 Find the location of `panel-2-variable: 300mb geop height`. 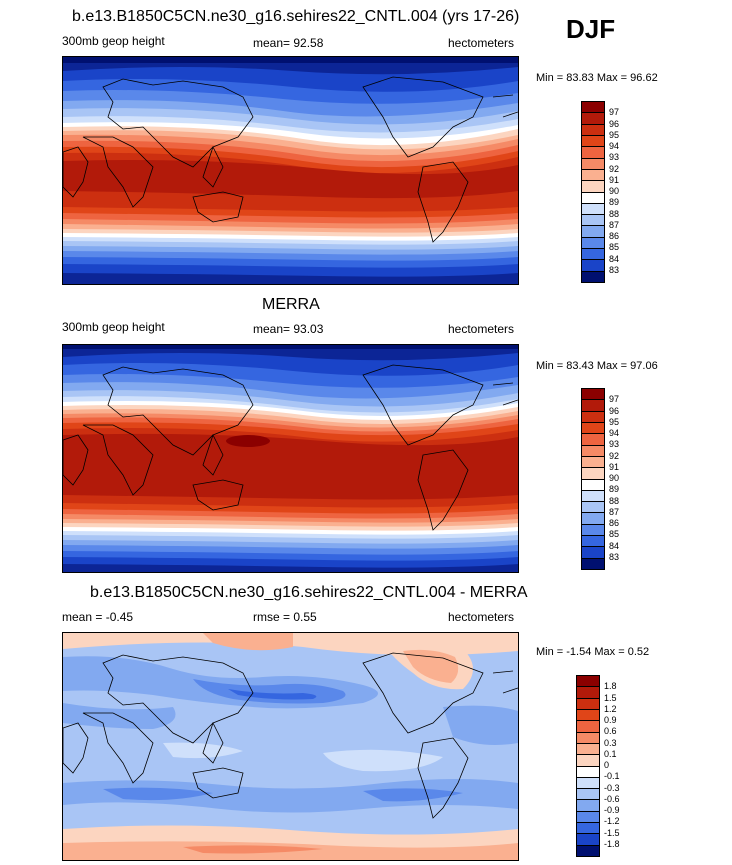

panel-2-variable: 300mb geop height is located at coordinates (113, 327).